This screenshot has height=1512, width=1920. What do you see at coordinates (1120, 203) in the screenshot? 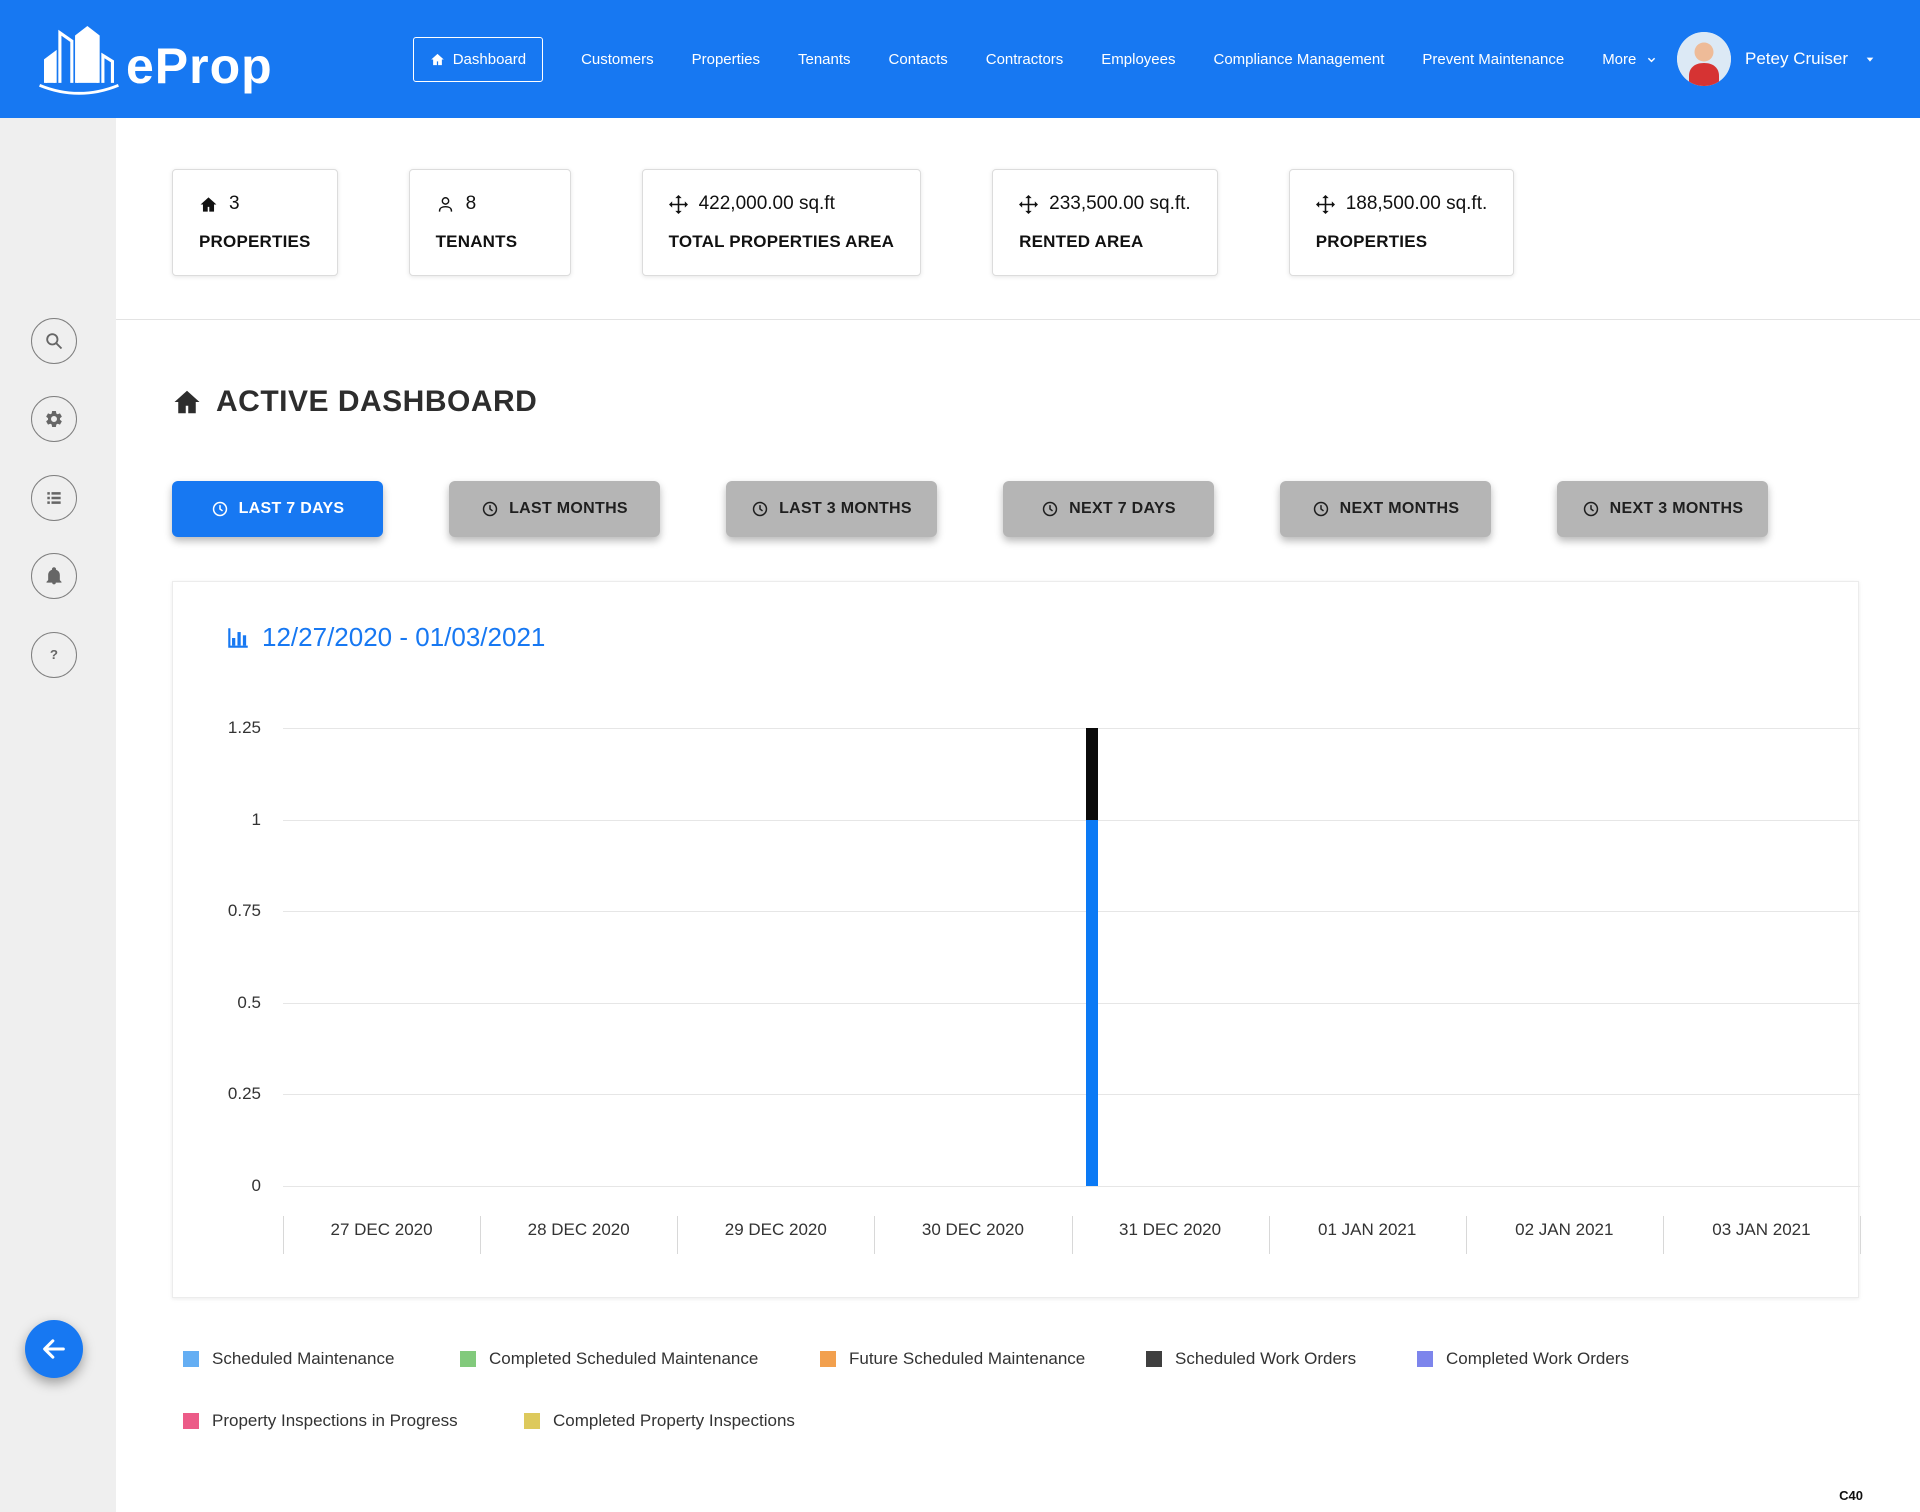
I see `stat-value: 233,500.00 sq.ft.` at bounding box center [1120, 203].